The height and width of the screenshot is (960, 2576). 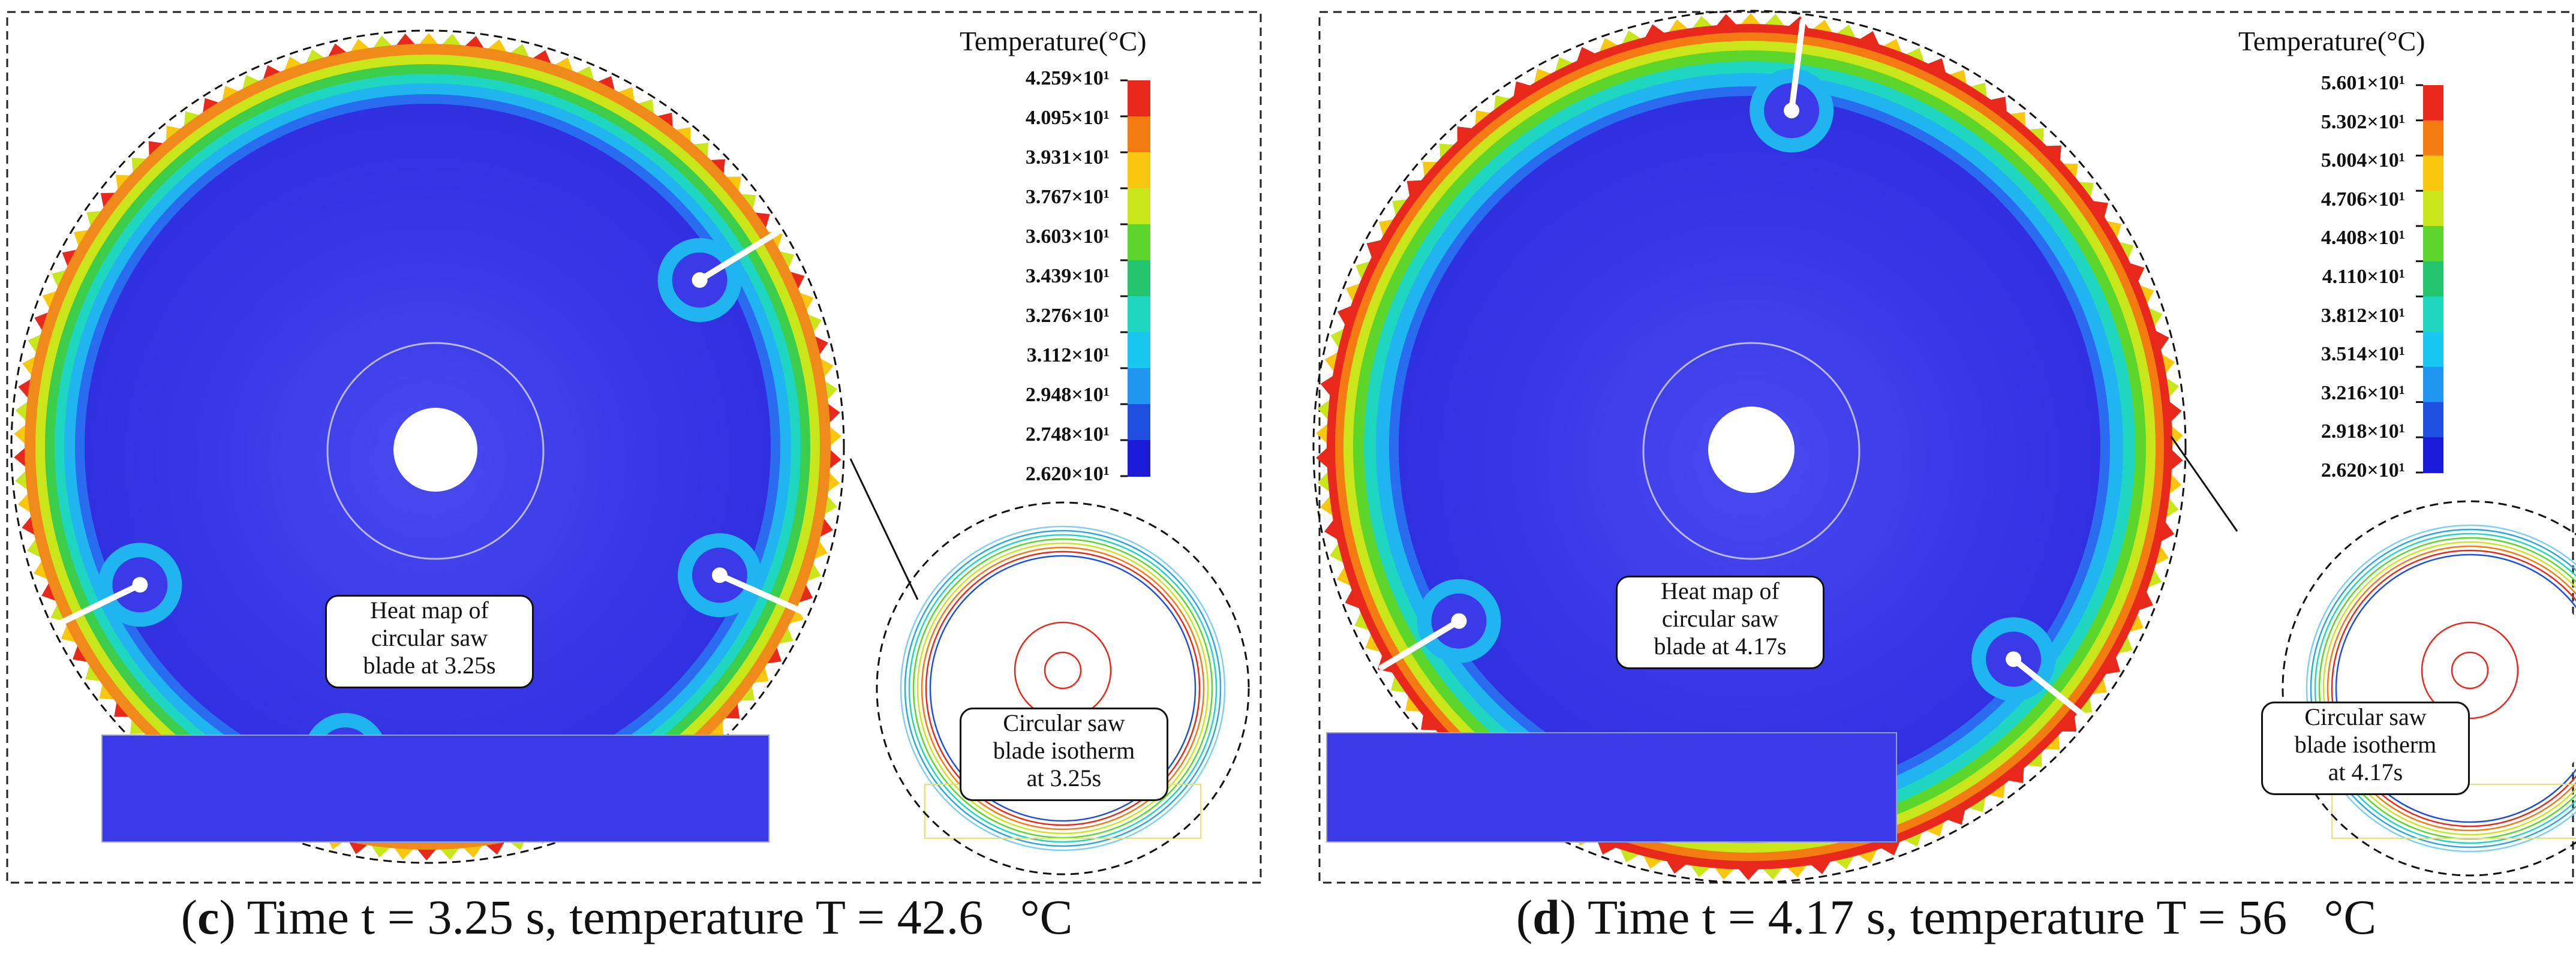 I want to click on flange-circle-d, so click(x=1751, y=451).